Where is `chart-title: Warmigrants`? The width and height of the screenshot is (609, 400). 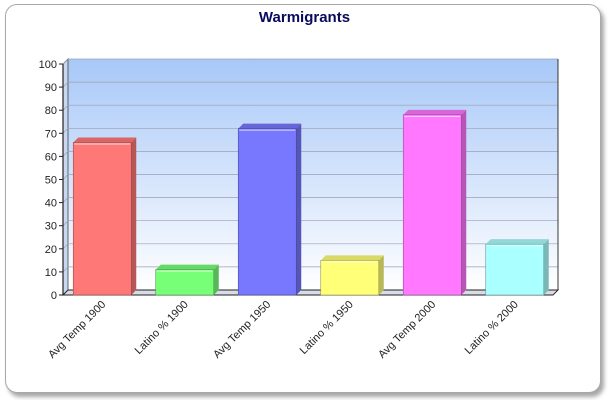 chart-title: Warmigrants is located at coordinates (304, 17).